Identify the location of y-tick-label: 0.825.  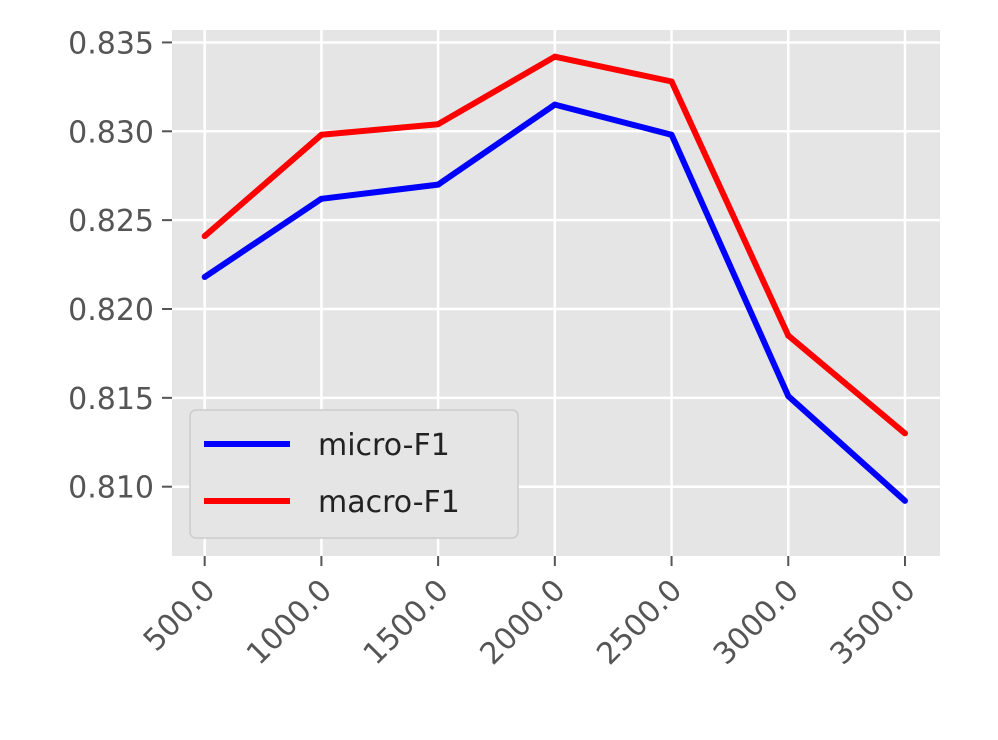
(111, 221).